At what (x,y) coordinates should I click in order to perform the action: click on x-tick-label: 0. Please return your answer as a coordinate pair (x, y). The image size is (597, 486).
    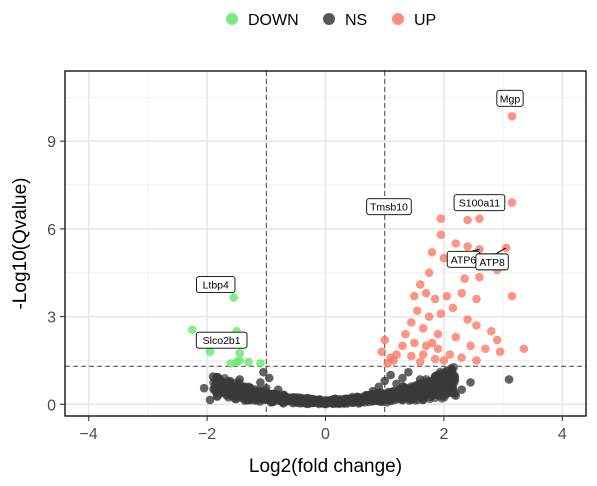
    Looking at the image, I should click on (325, 434).